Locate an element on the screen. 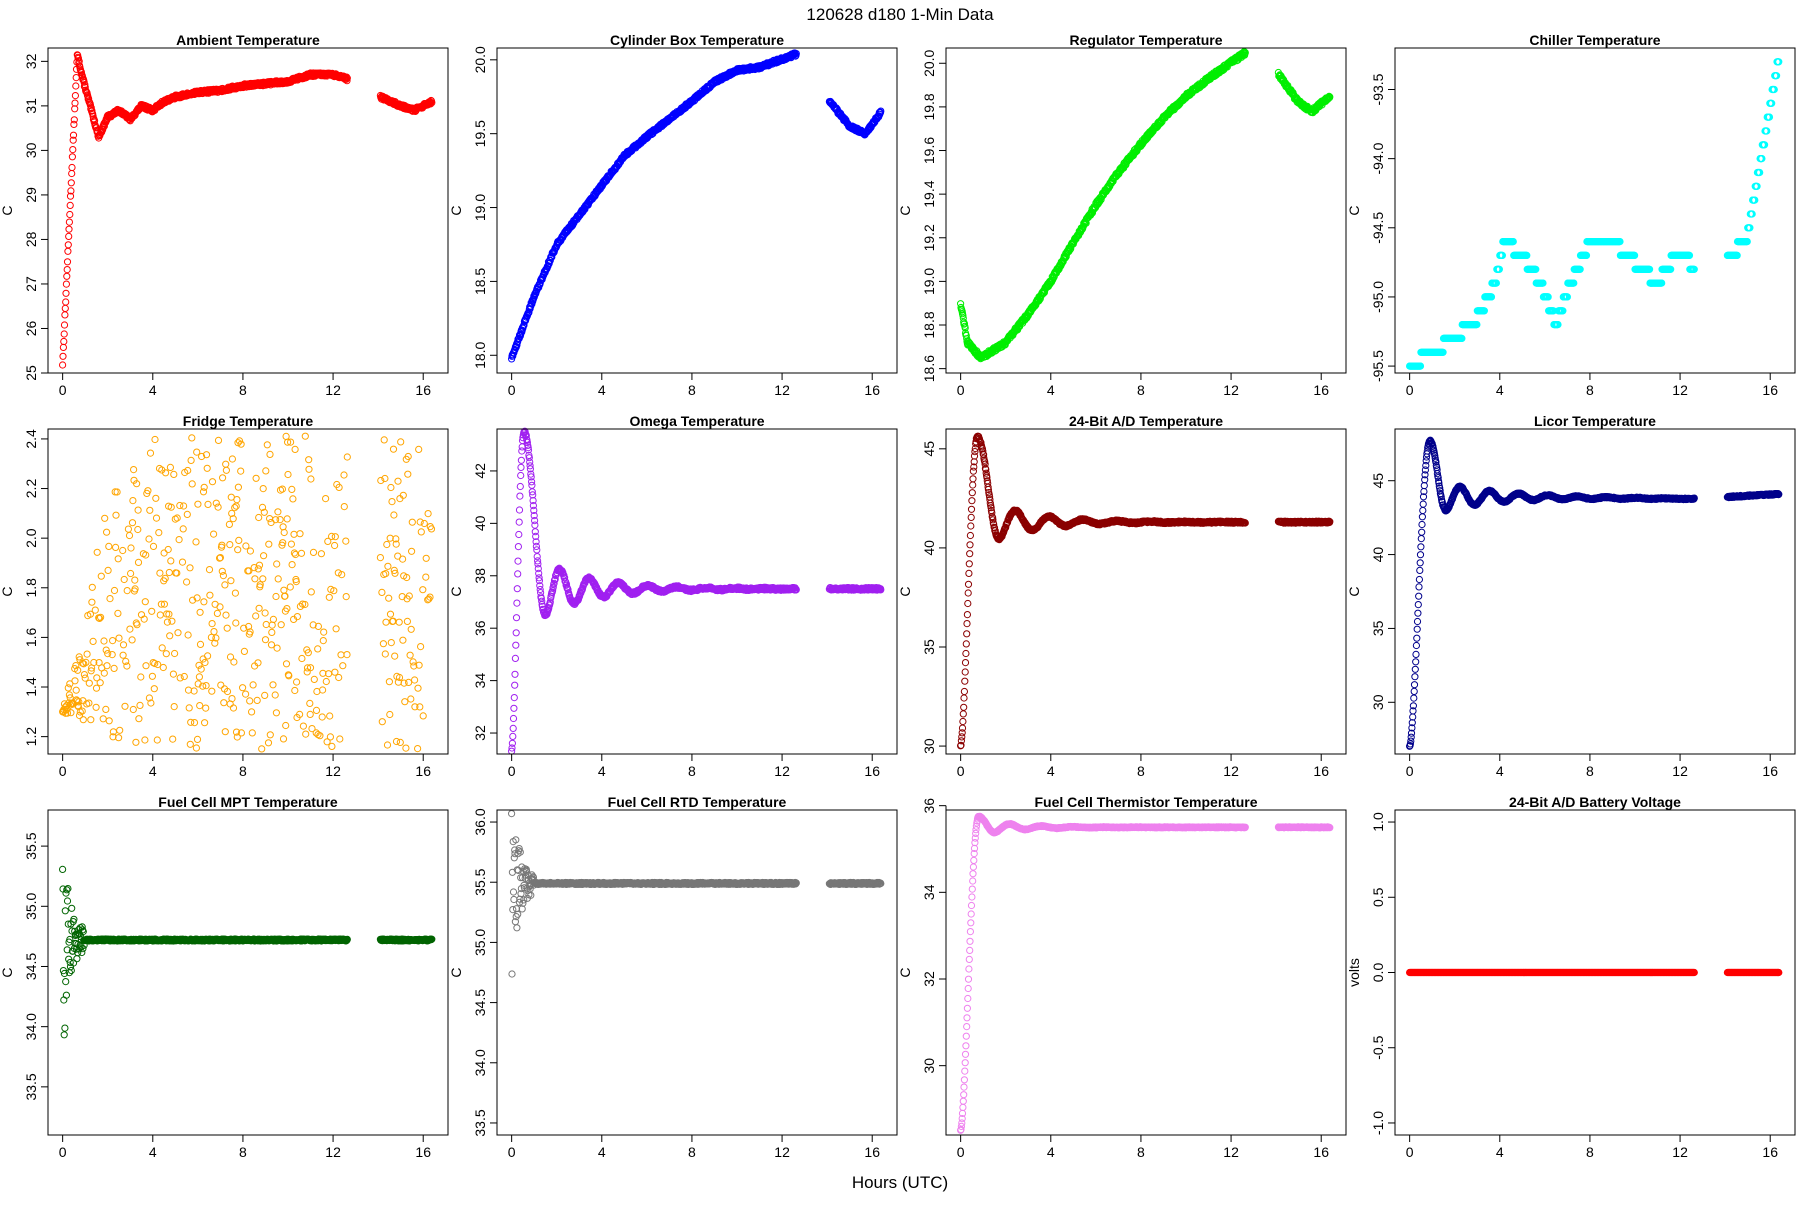  y-tick-label: 18.8 is located at coordinates (929, 324).